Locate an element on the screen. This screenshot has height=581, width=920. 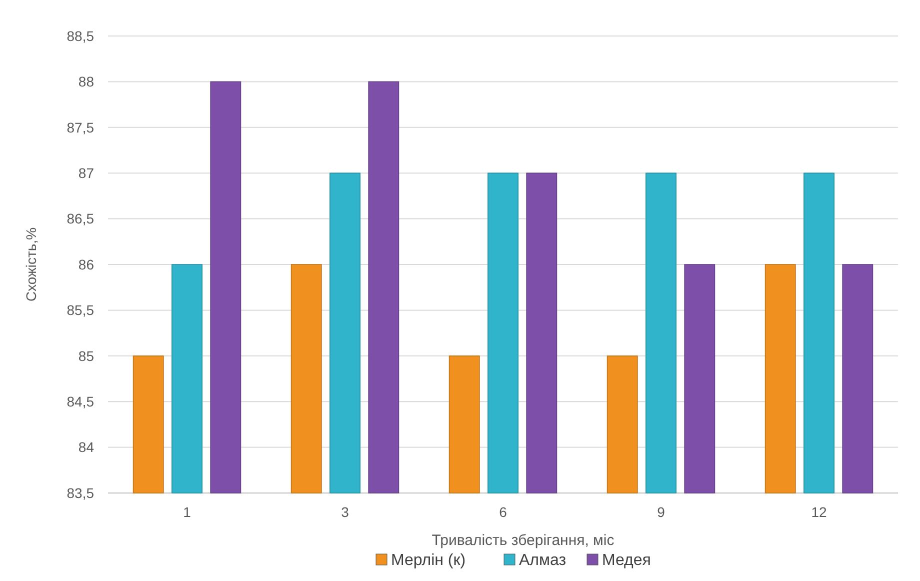
y-tick-label: 86,5 is located at coordinates (80, 218).